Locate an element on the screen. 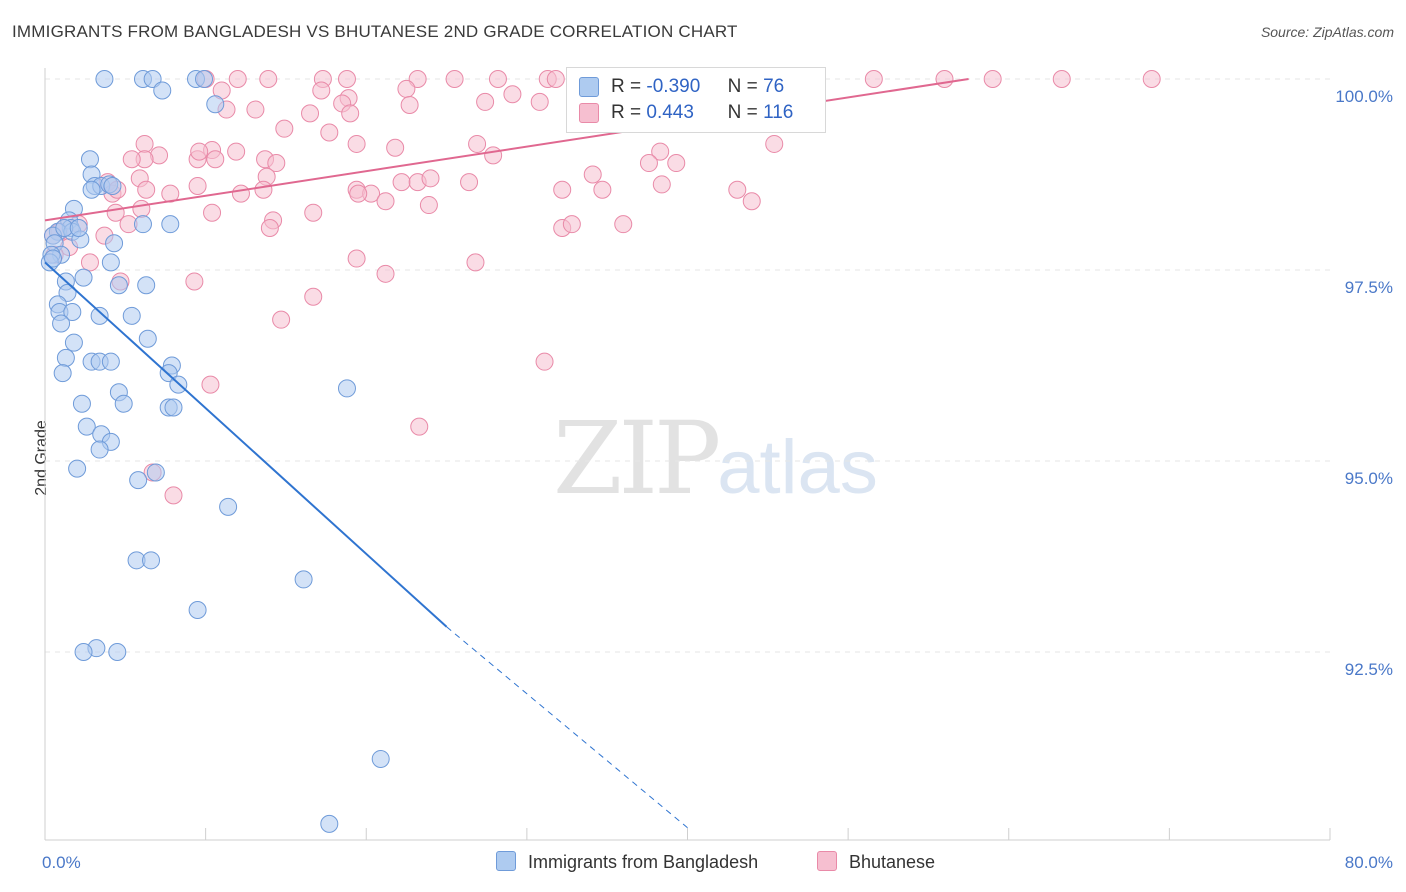  legend-swatch-bangladesh is located at coordinates (589, 86).